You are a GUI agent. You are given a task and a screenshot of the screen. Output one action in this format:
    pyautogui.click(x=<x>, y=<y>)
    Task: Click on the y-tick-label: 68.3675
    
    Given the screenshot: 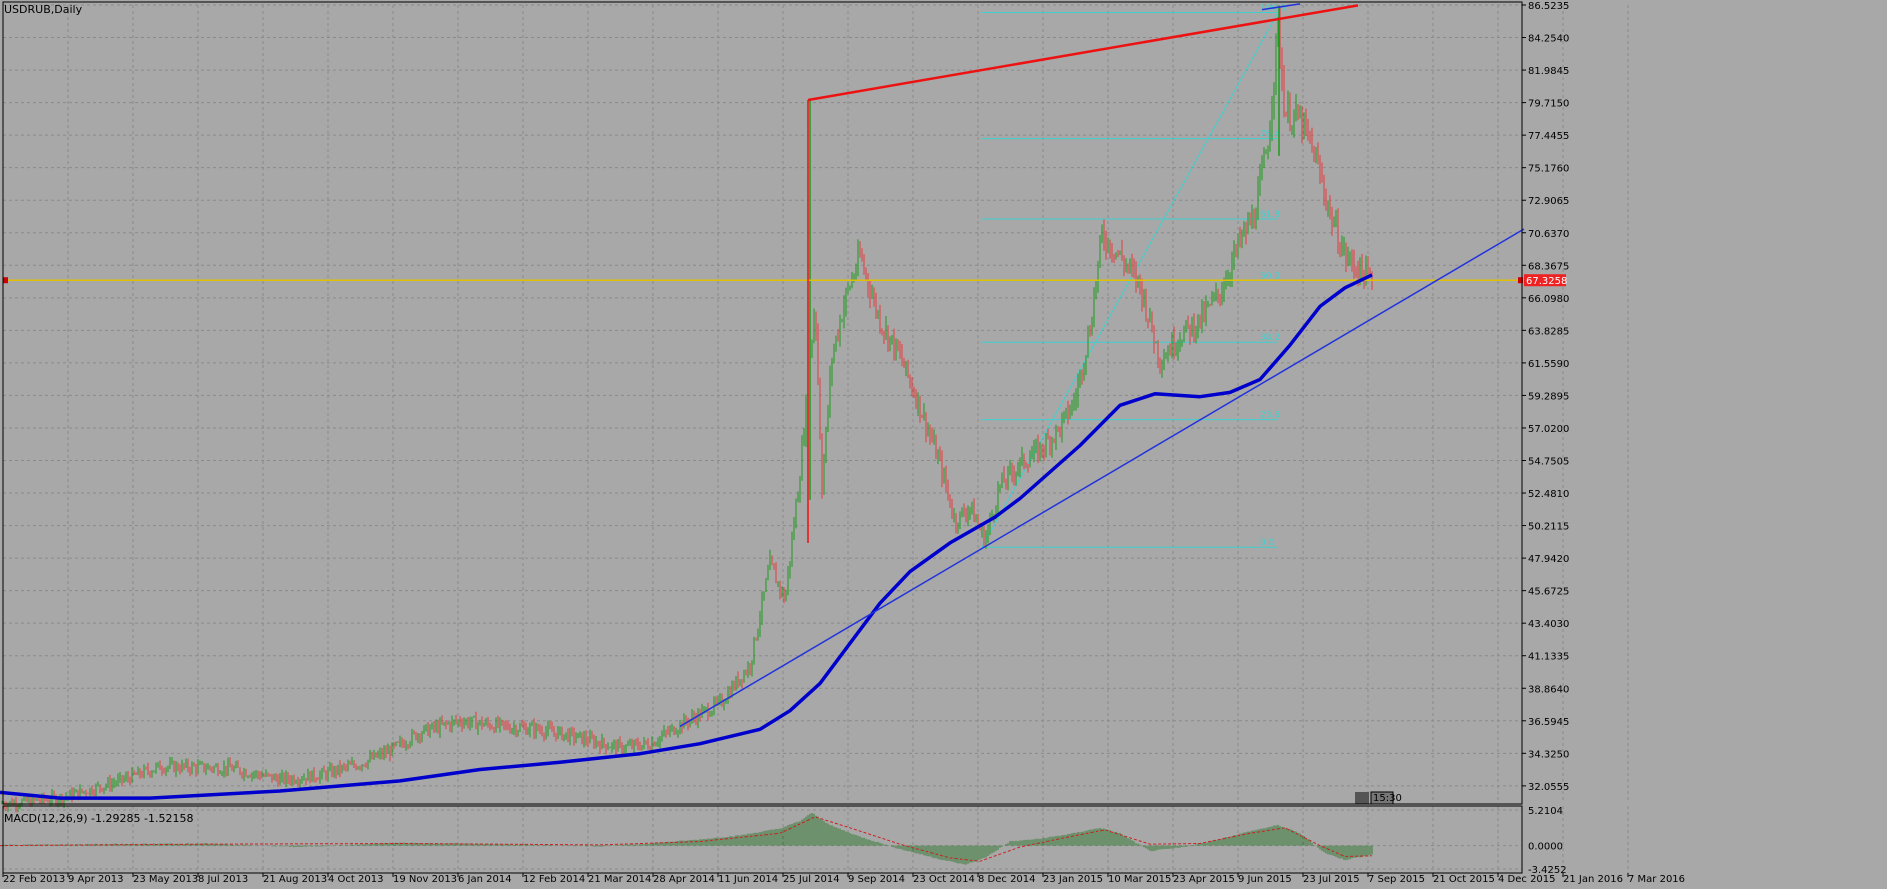 What is the action you would take?
    pyautogui.click(x=1548, y=266)
    